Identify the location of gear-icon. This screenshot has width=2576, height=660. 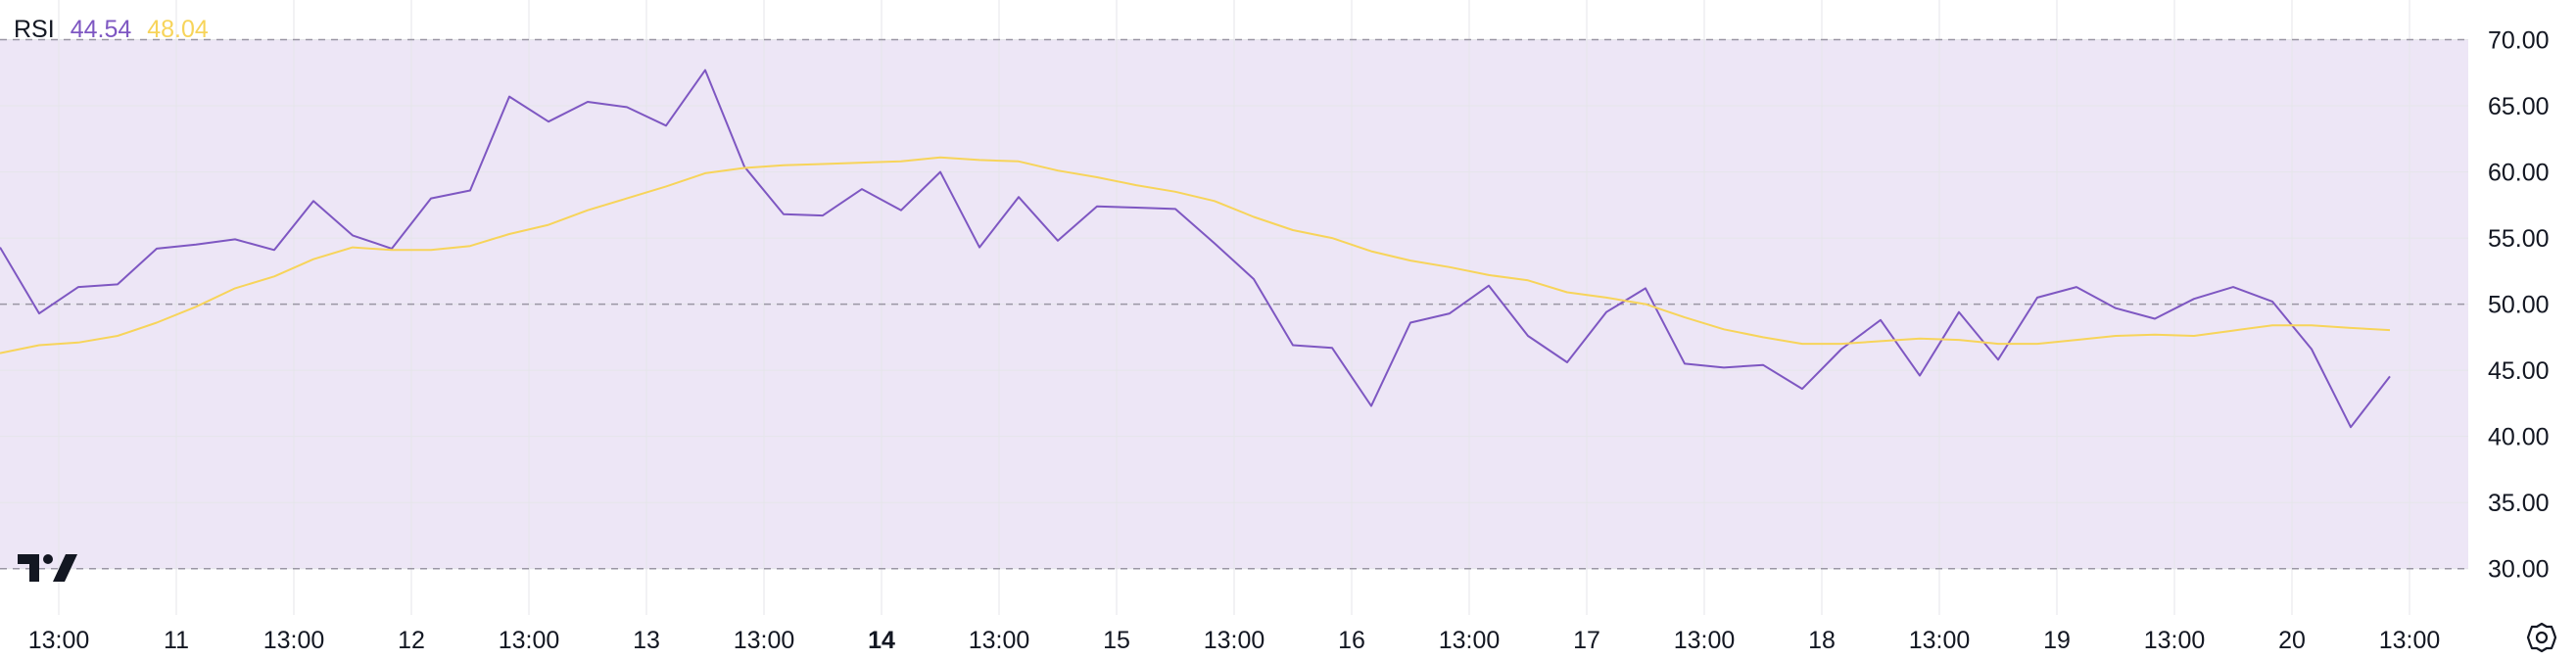
(2541, 640).